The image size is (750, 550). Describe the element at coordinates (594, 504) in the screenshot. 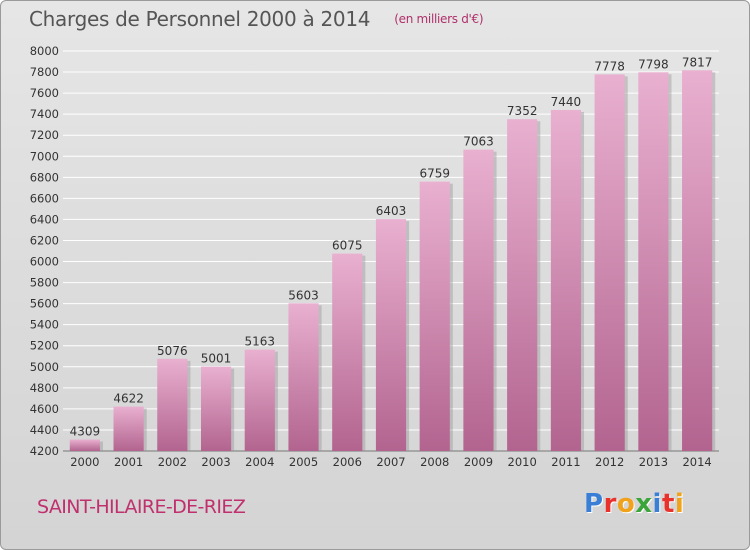

I see `logo-letter: P` at that location.